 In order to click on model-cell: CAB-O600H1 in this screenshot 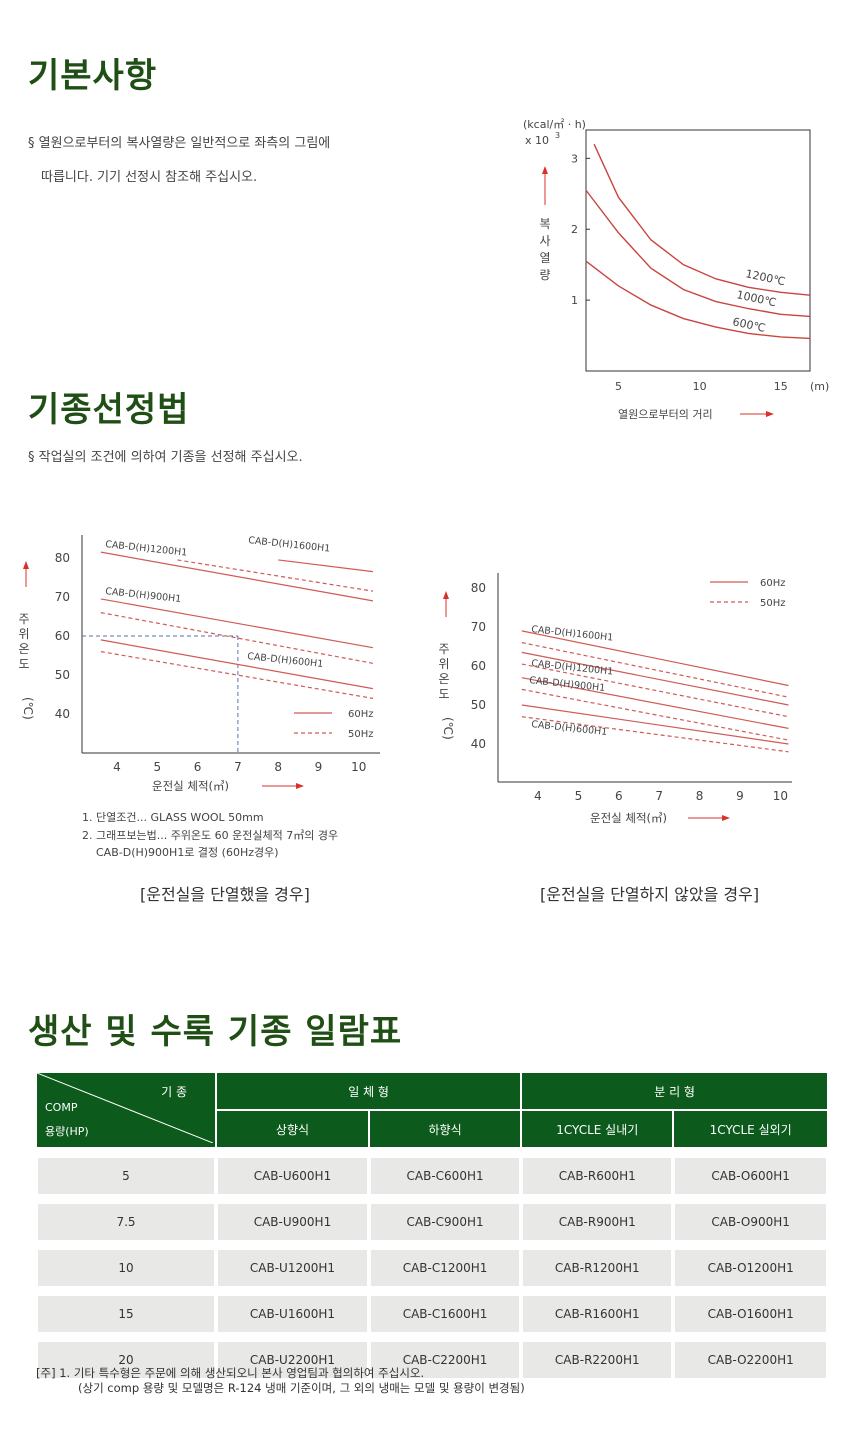, I will do `click(750, 1176)`.